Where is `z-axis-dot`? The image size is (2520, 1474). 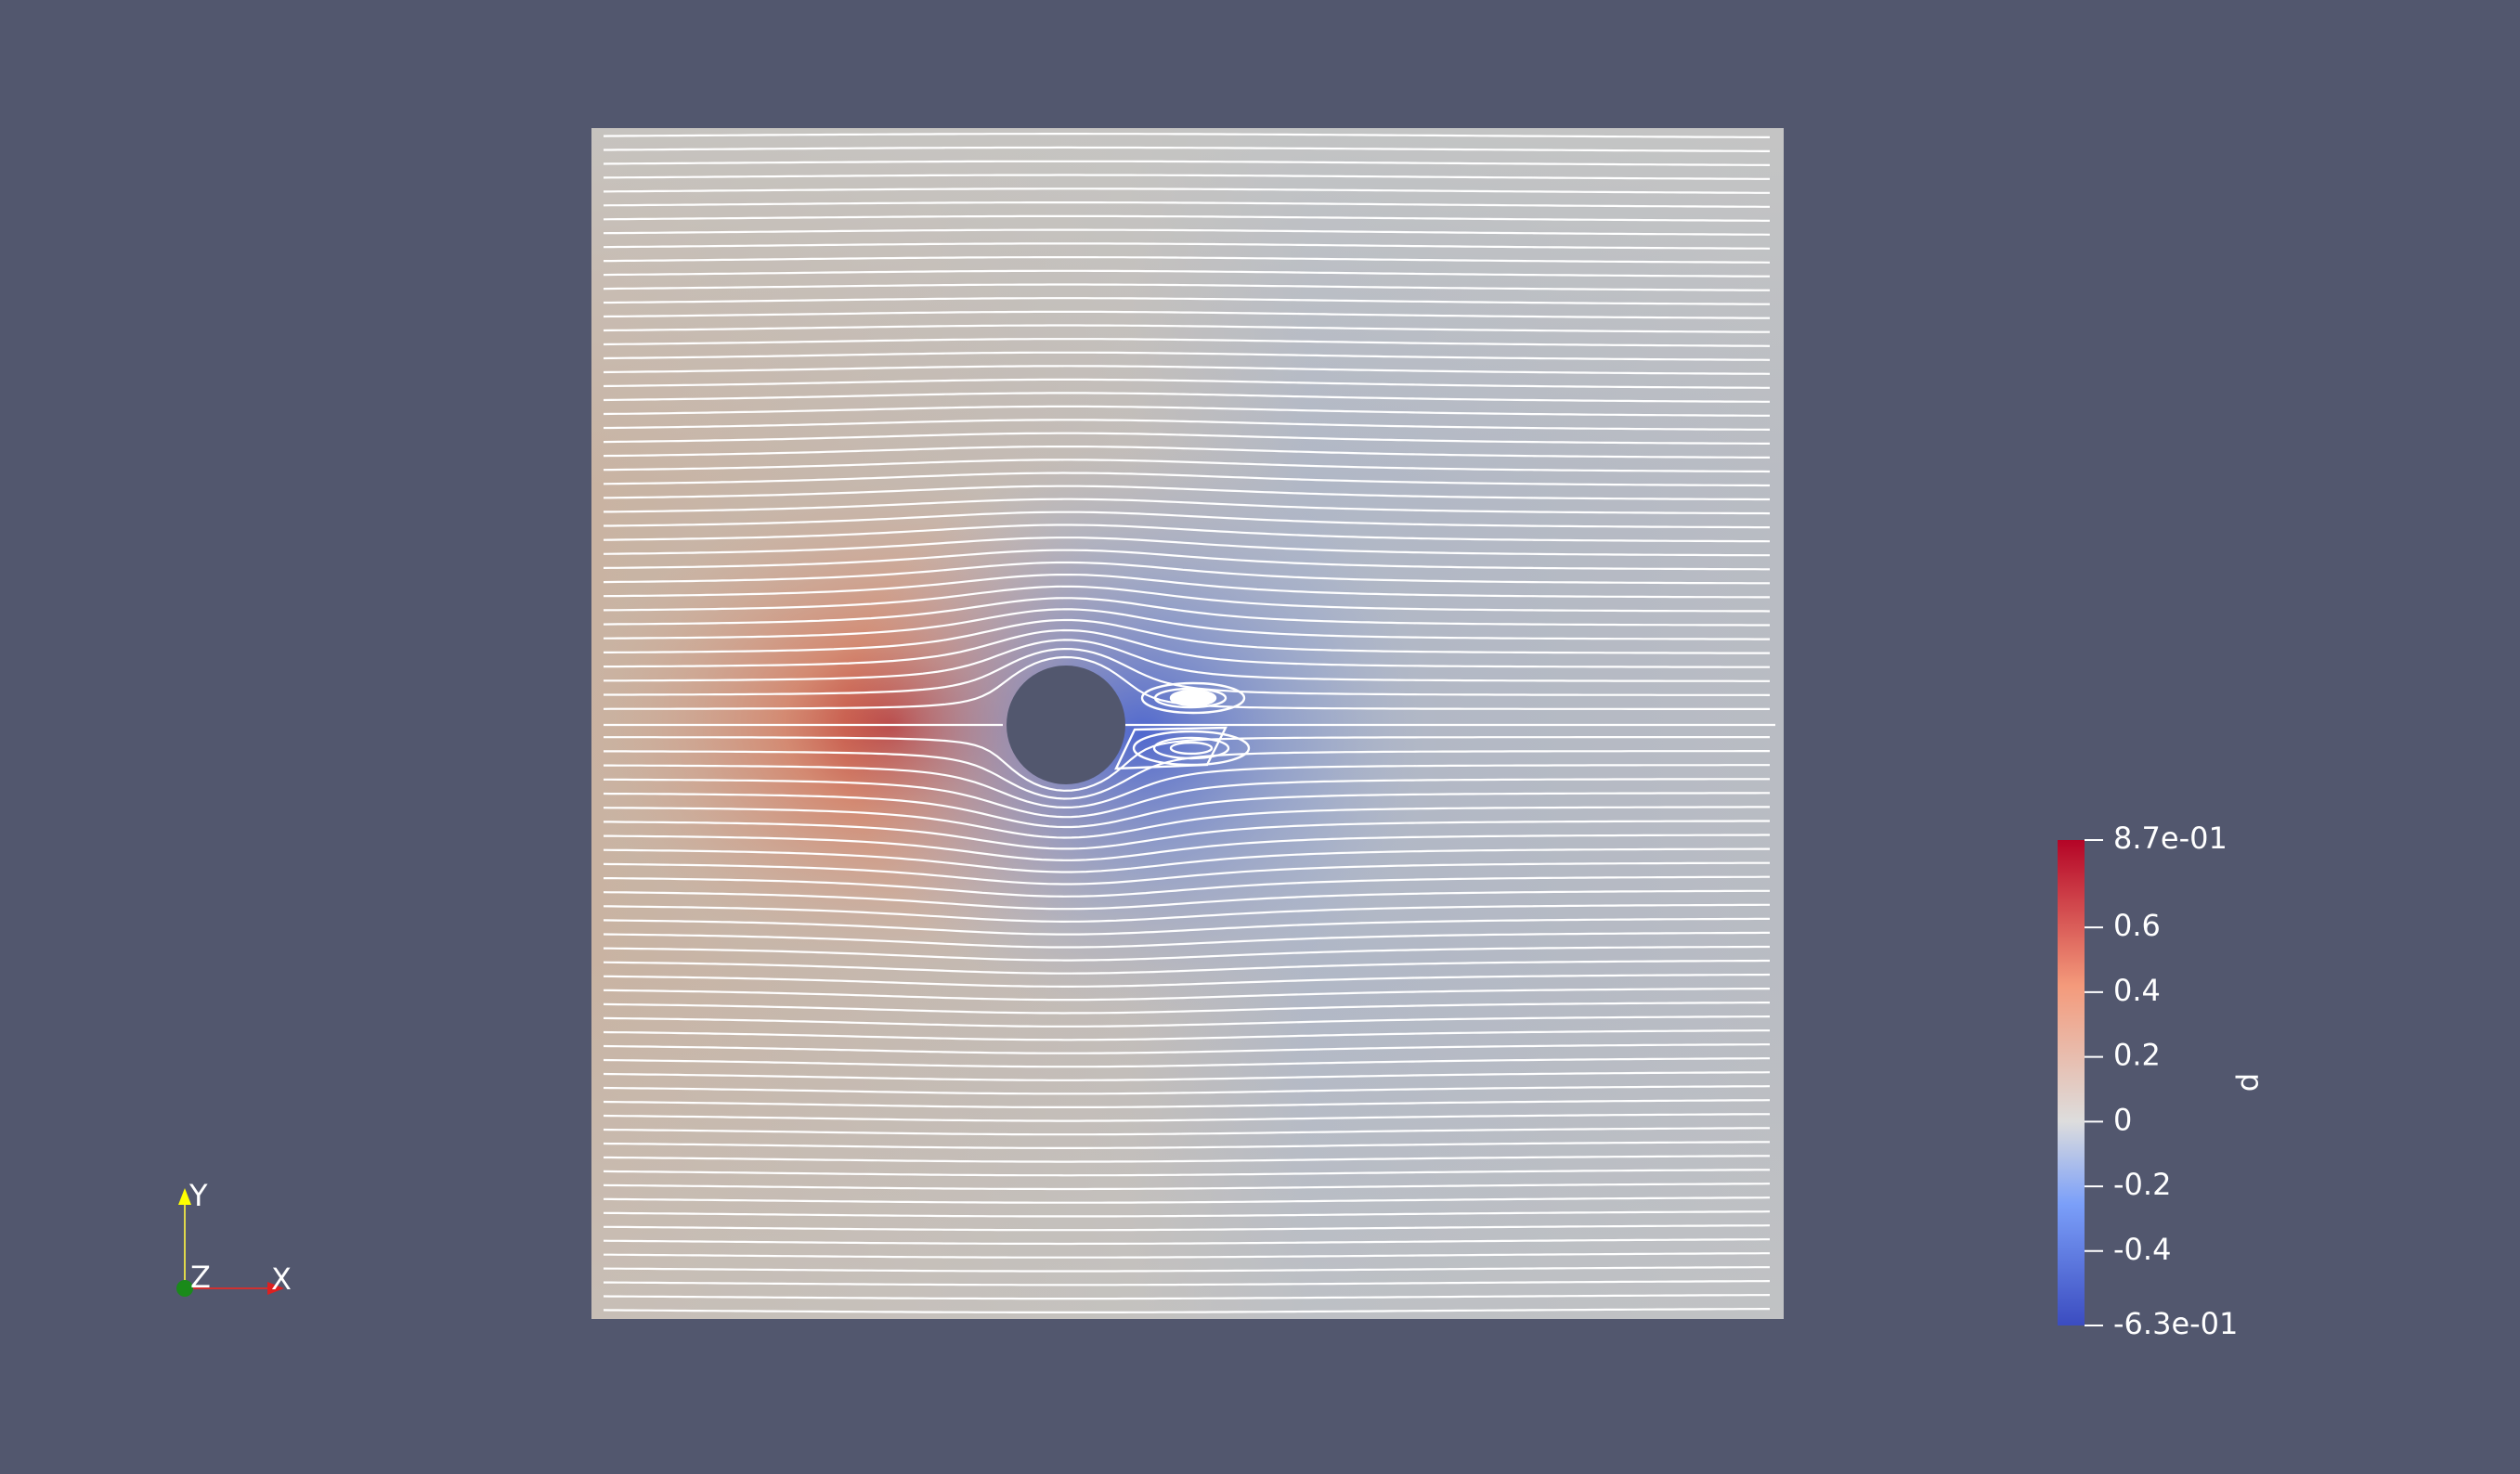
z-axis-dot is located at coordinates (184, 1288).